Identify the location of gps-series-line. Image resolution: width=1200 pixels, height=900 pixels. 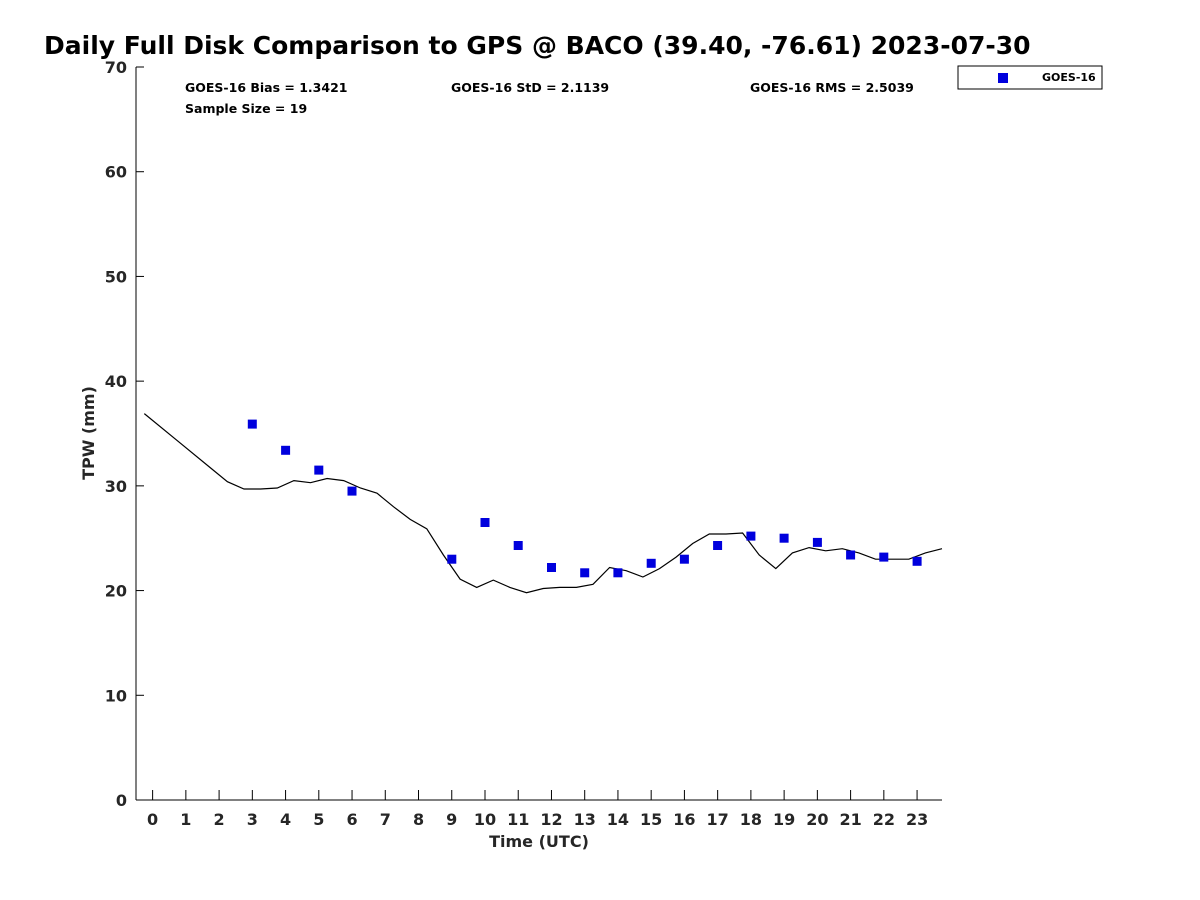
(543, 503).